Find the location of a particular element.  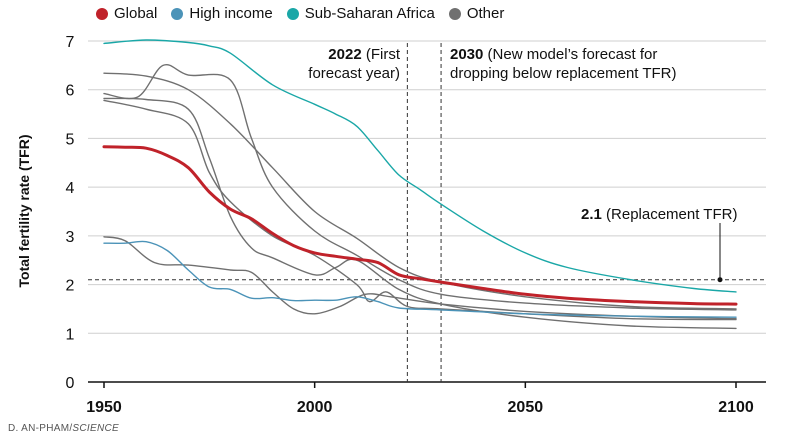

x-tick-label: 1950 is located at coordinates (104, 407).